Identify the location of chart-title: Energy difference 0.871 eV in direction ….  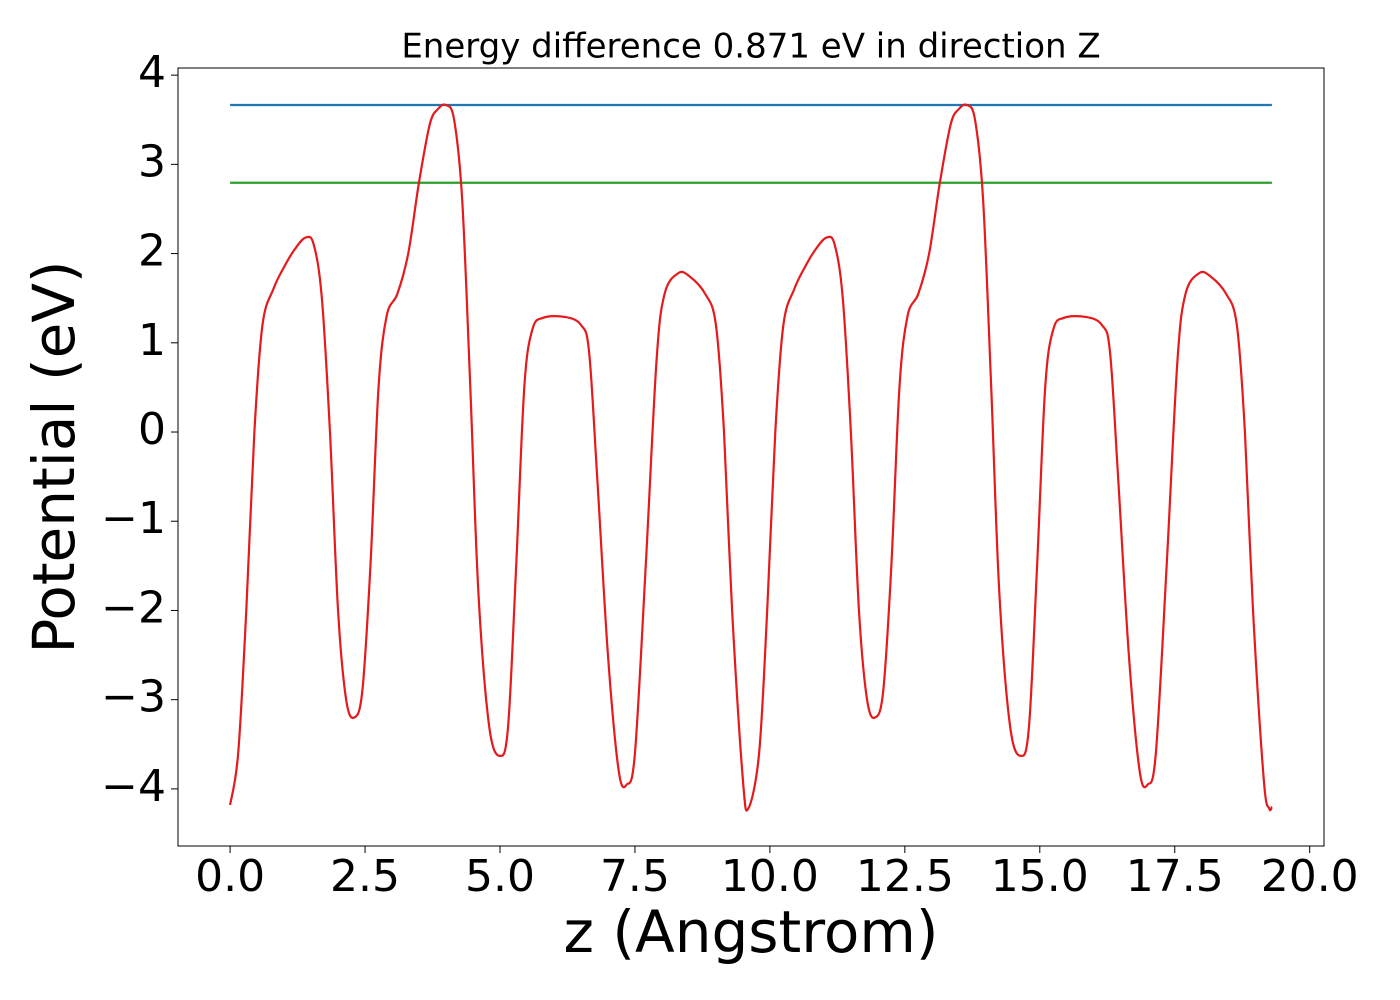
(750, 47).